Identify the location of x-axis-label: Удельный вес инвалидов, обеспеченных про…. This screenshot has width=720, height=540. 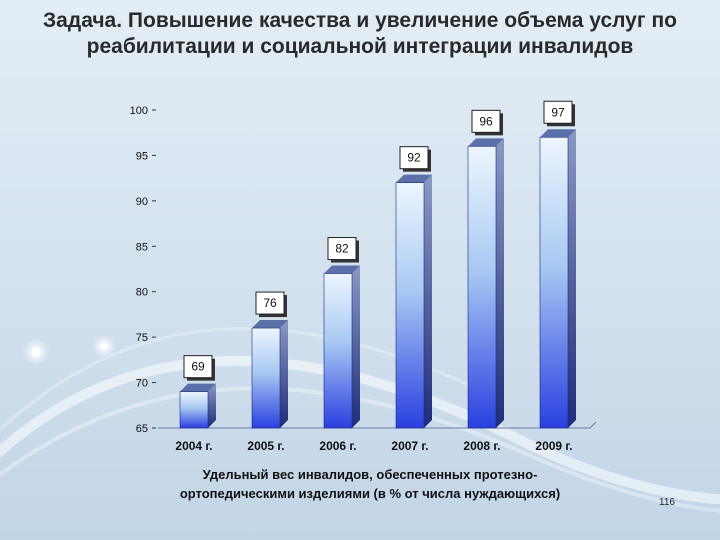
(370, 484).